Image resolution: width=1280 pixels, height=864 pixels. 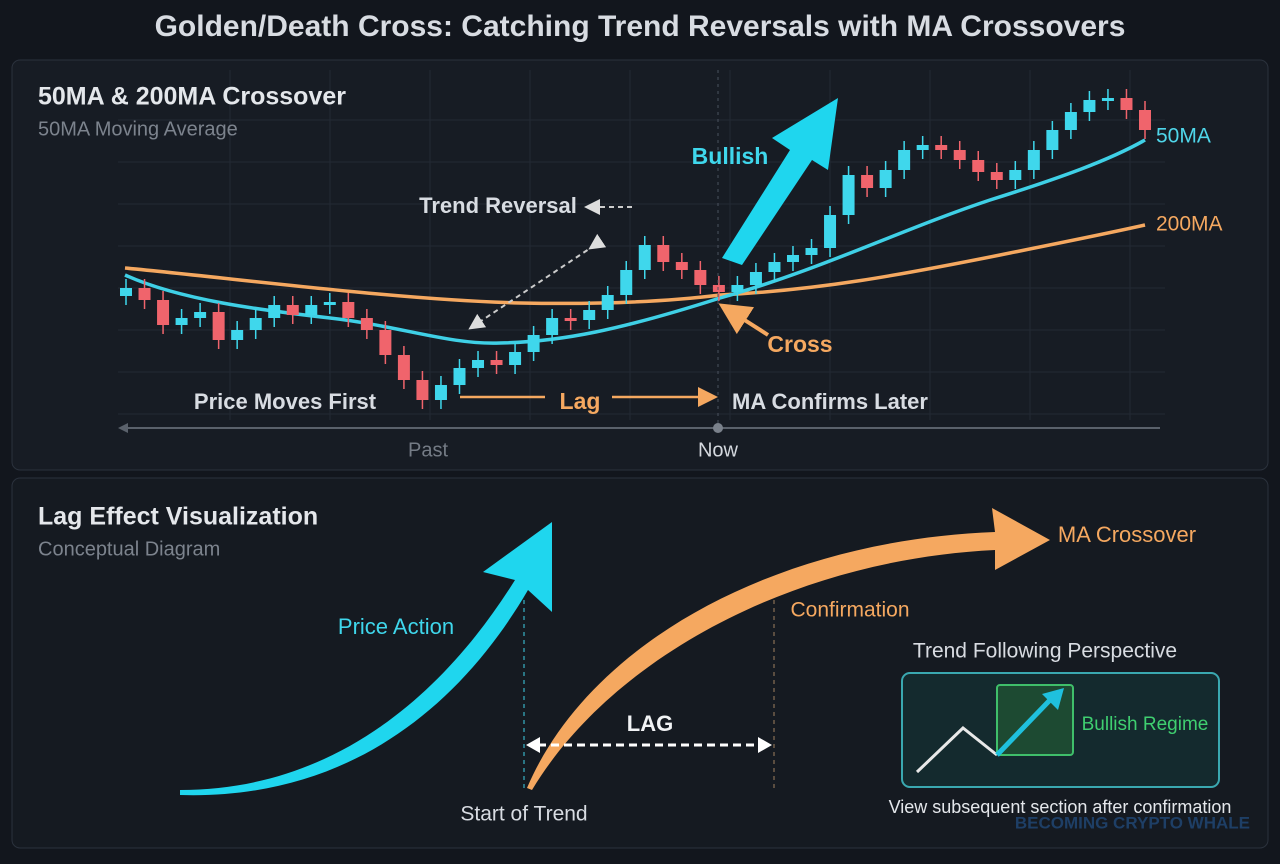 What do you see at coordinates (1183, 136) in the screenshot?
I see `ma50-label: 50MA` at bounding box center [1183, 136].